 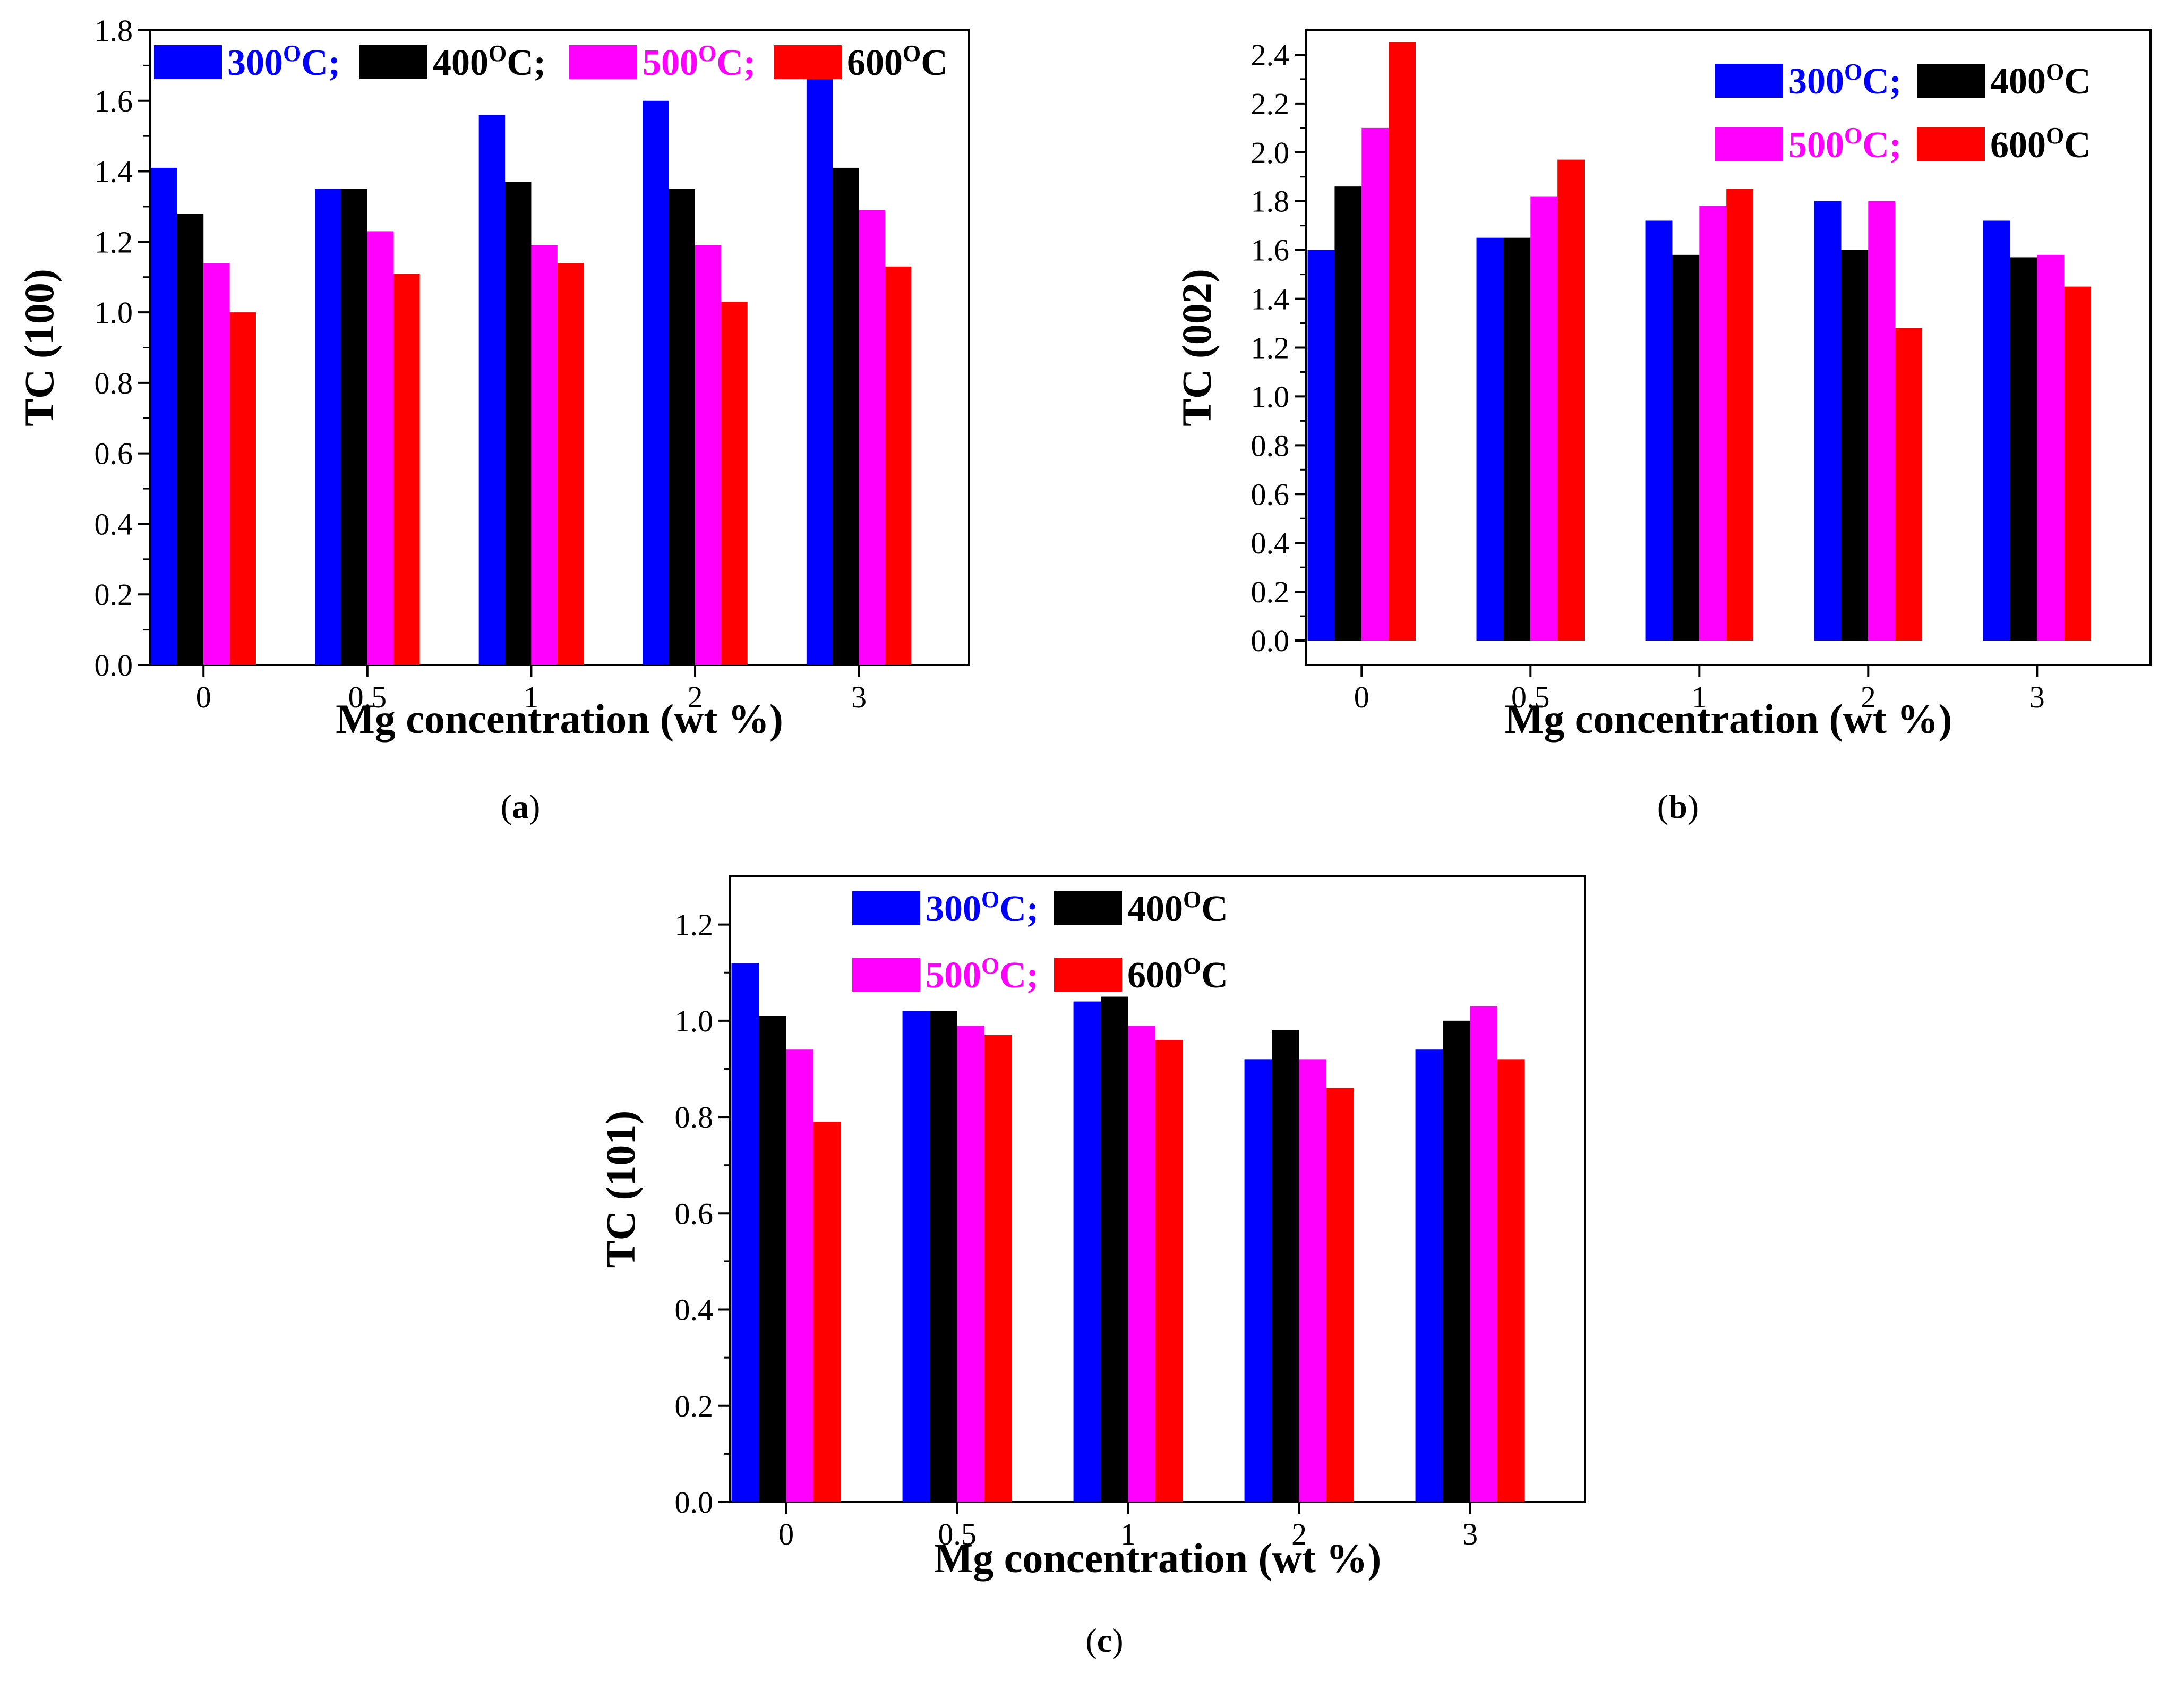 I want to click on legend-swatch-400-b, so click(x=1951, y=81).